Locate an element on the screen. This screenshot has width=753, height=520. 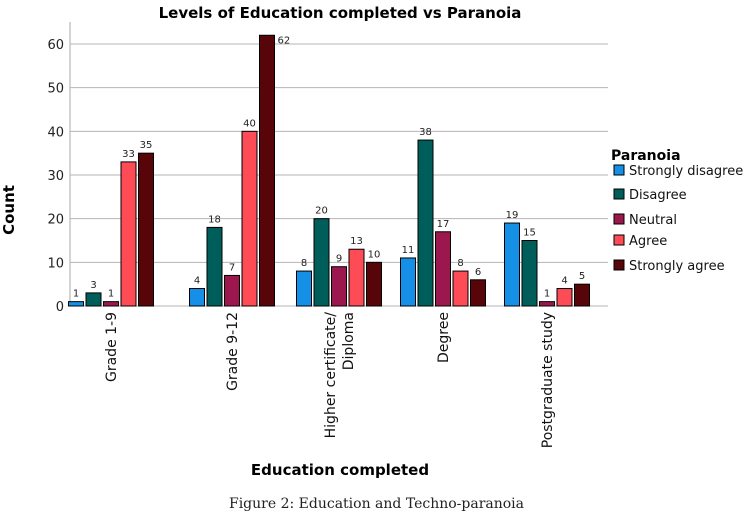
data-label: 11 is located at coordinates (408, 250).